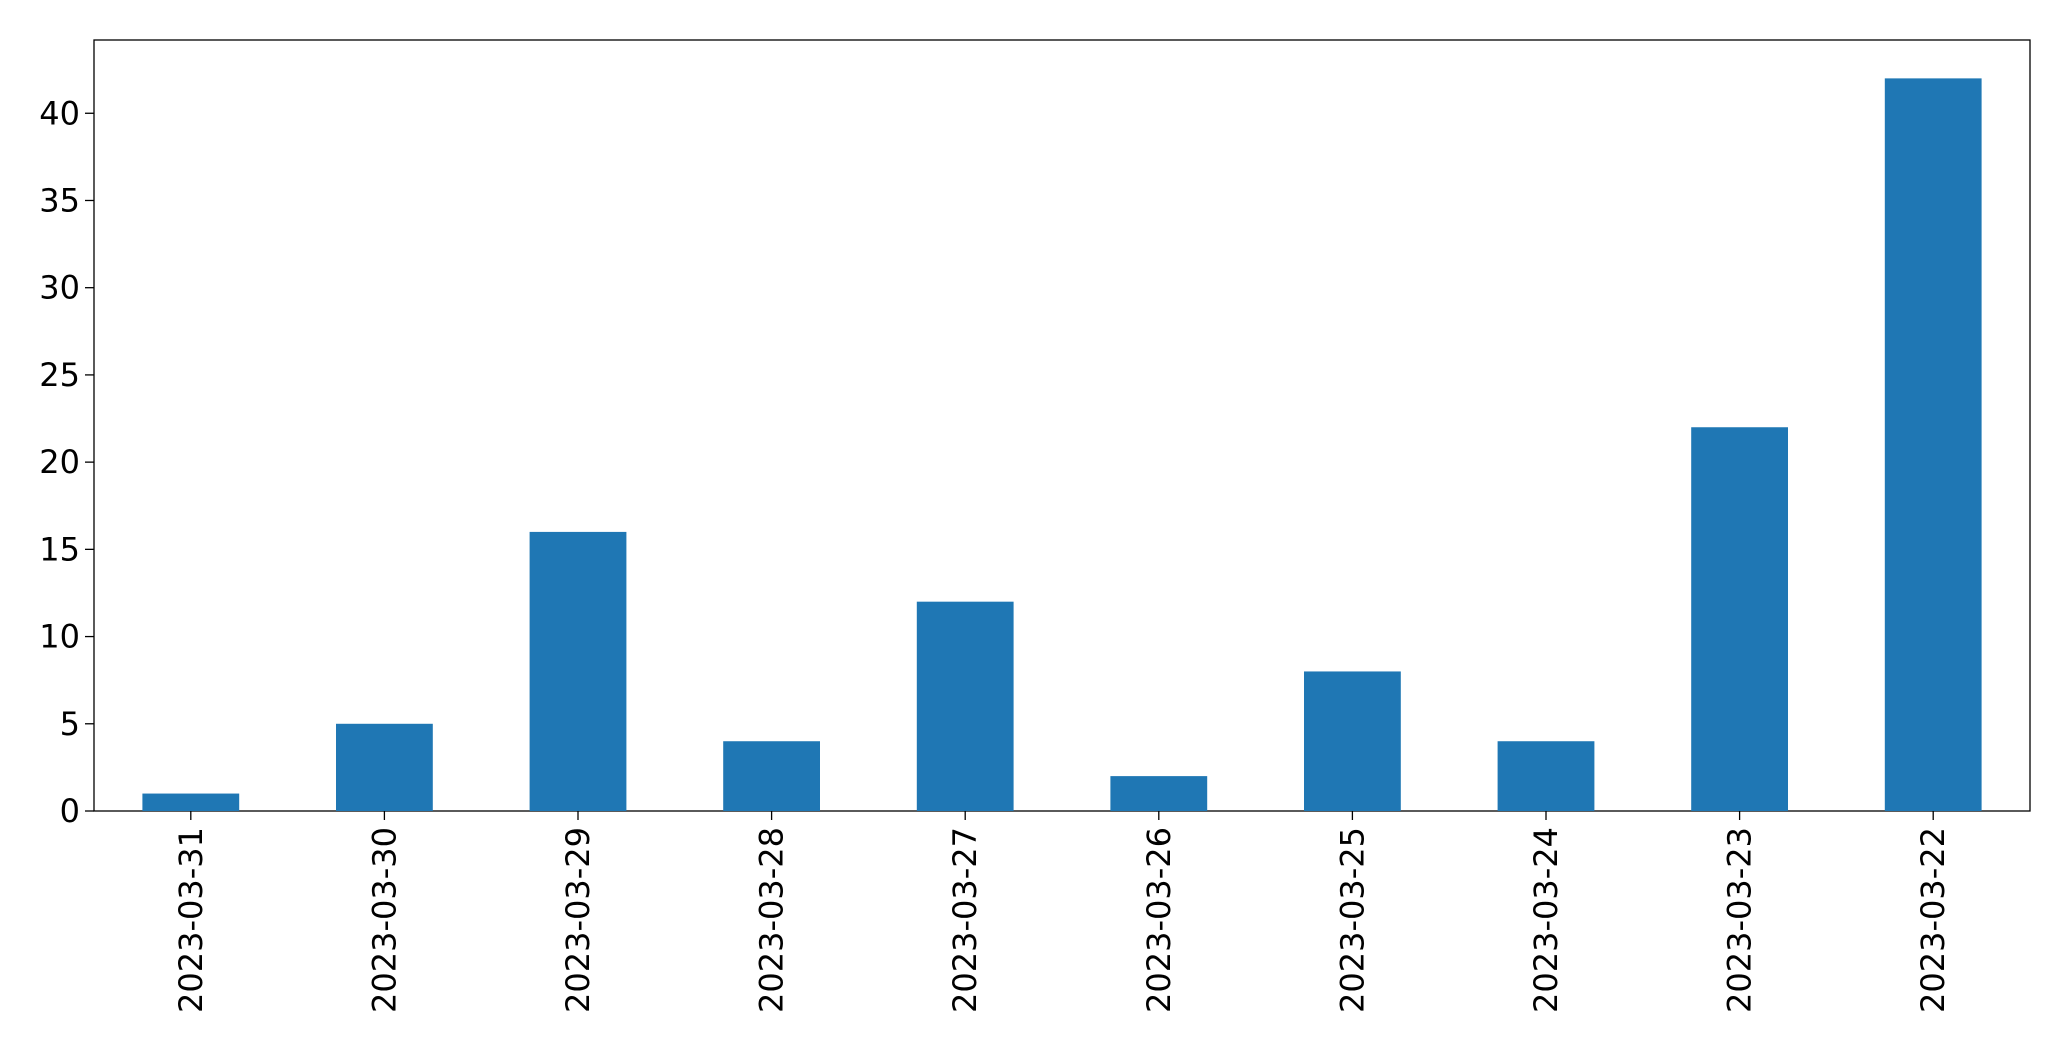 This screenshot has width=2071, height=1061. Describe the element at coordinates (70, 811) in the screenshot. I see `y-tick-label: 0` at that location.